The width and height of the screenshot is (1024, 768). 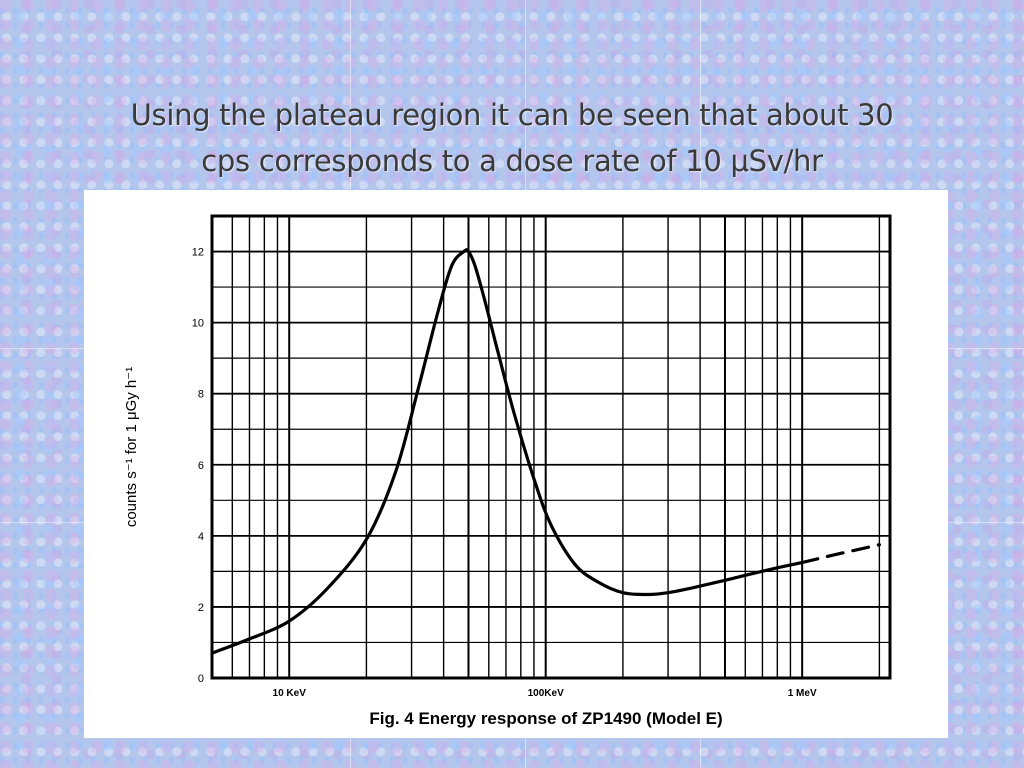 What do you see at coordinates (201, 537) in the screenshot?
I see `y-tick-label: 4` at bounding box center [201, 537].